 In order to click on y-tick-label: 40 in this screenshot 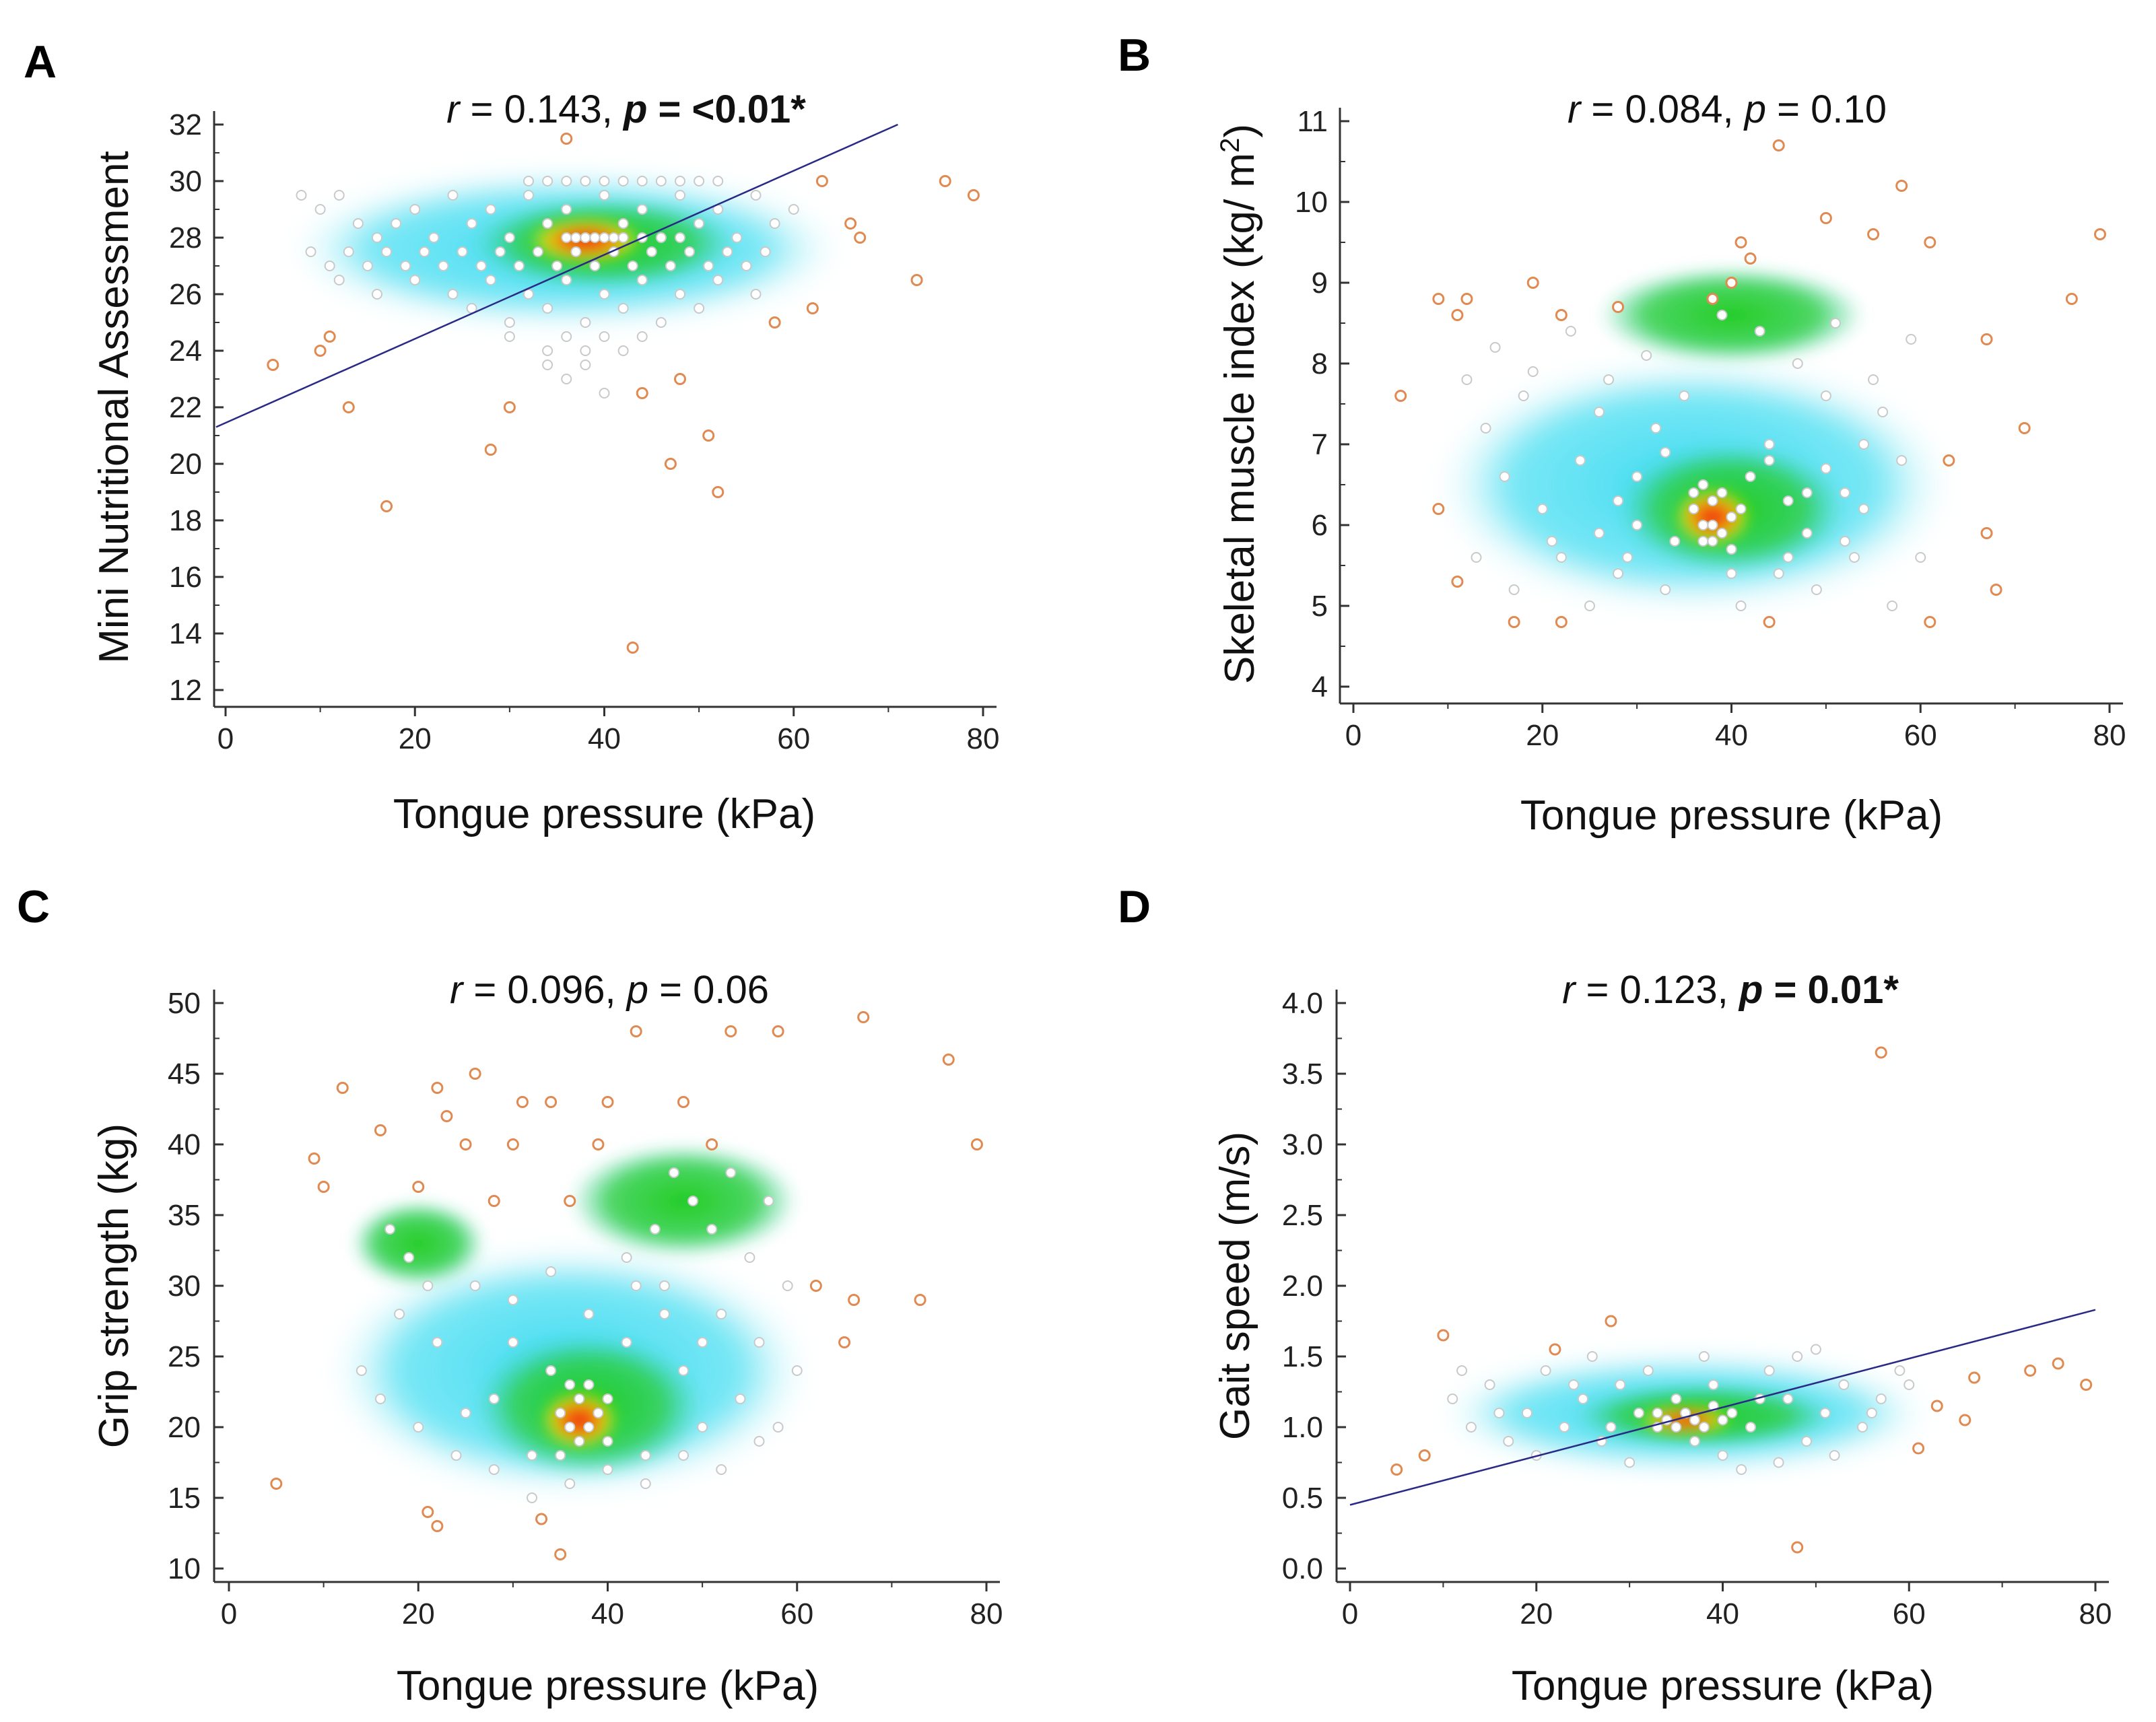, I will do `click(184, 1144)`.